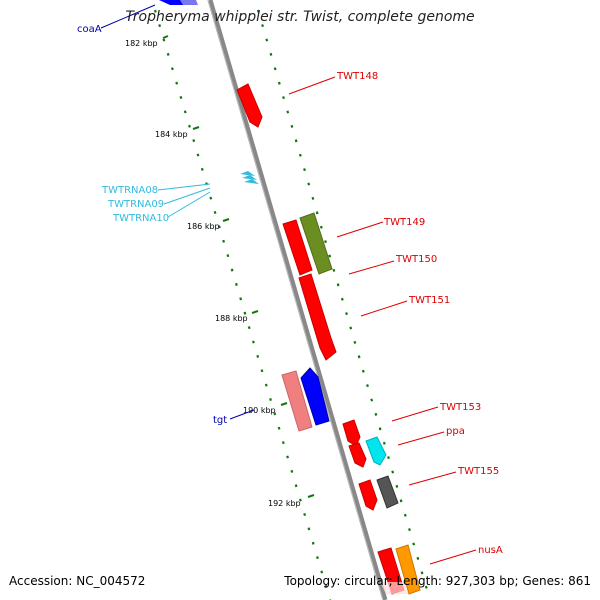 The height and width of the screenshot is (600, 600). What do you see at coordinates (249, 105) in the screenshot?
I see `gene-twt148` at bounding box center [249, 105].